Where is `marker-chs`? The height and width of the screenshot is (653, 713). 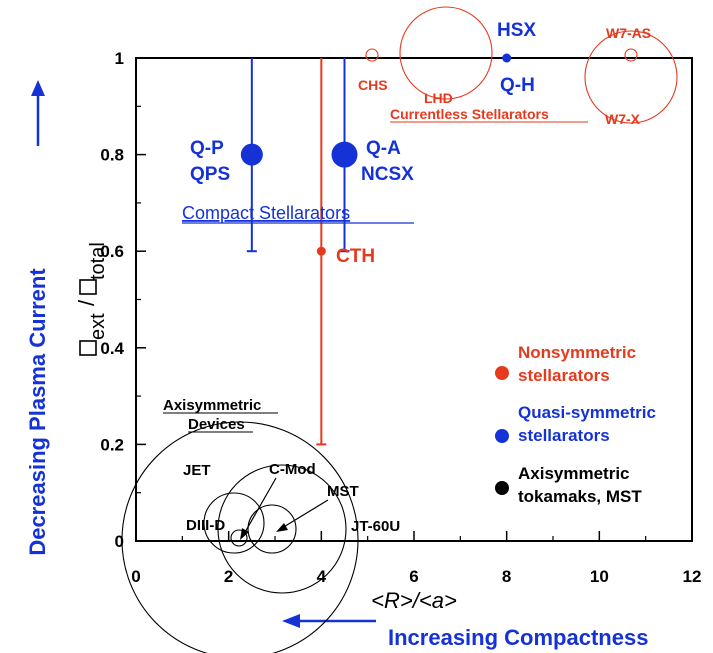 marker-chs is located at coordinates (372, 55).